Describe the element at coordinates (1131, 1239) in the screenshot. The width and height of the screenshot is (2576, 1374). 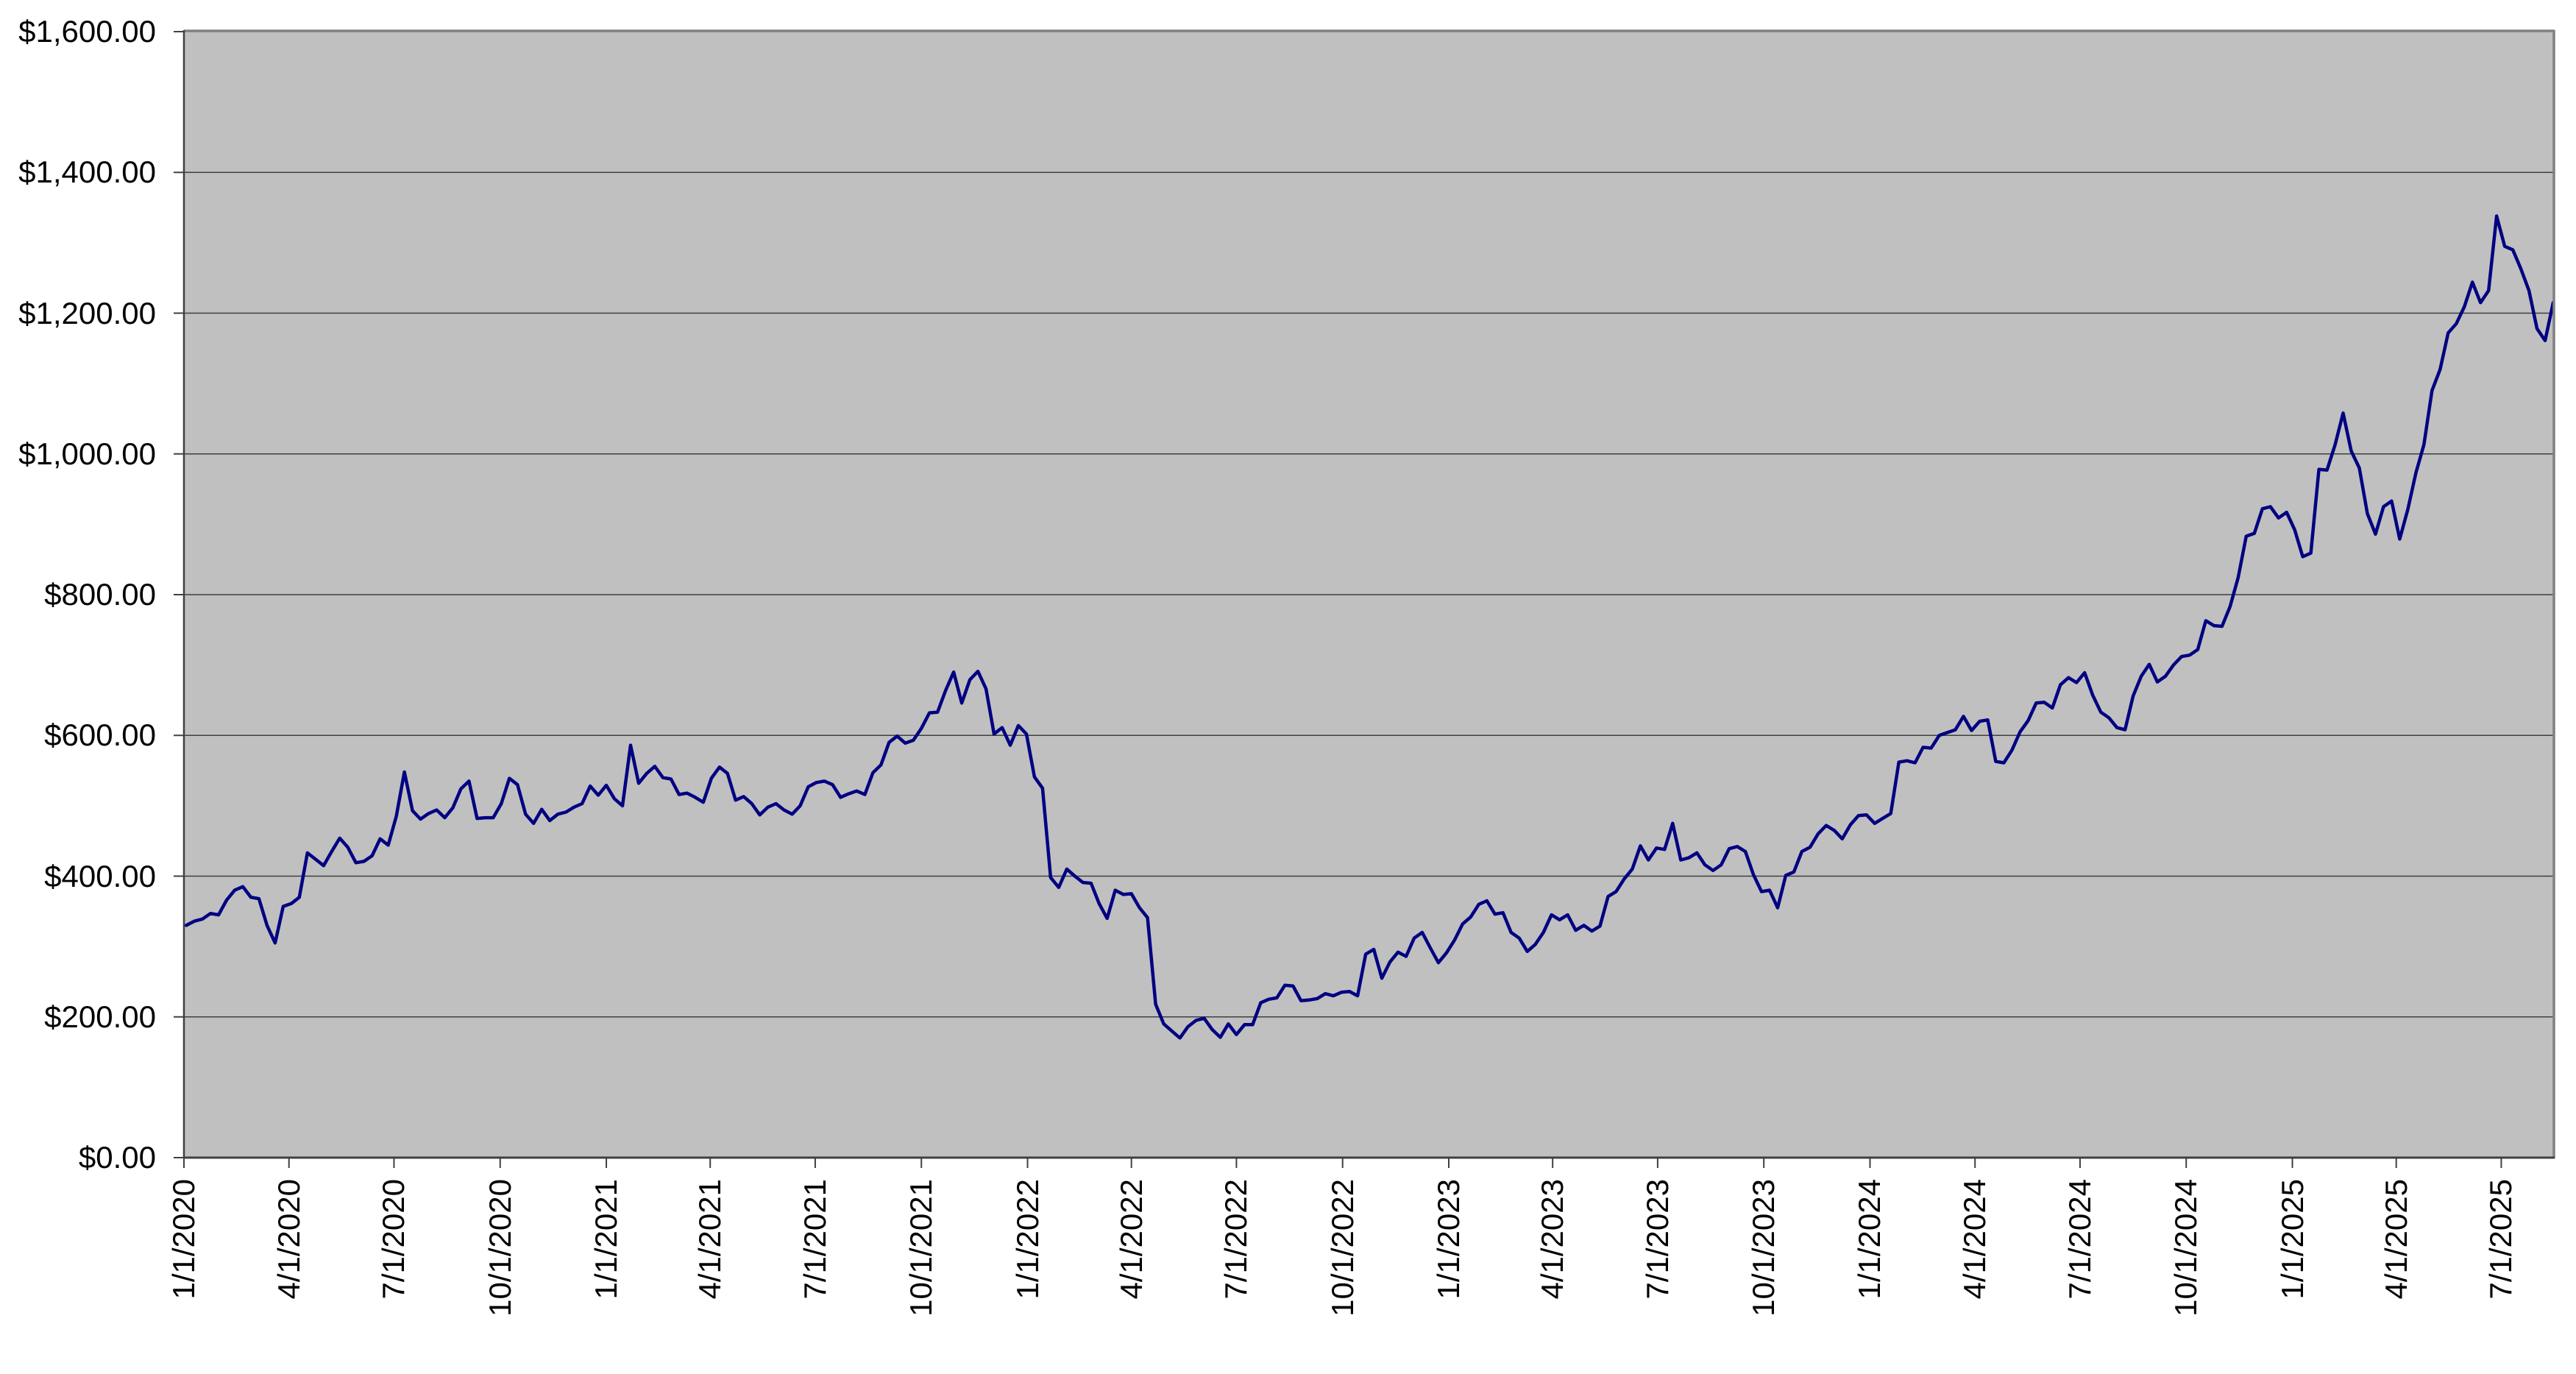
I see `x-axis-tick-label: 4/1/2022` at that location.